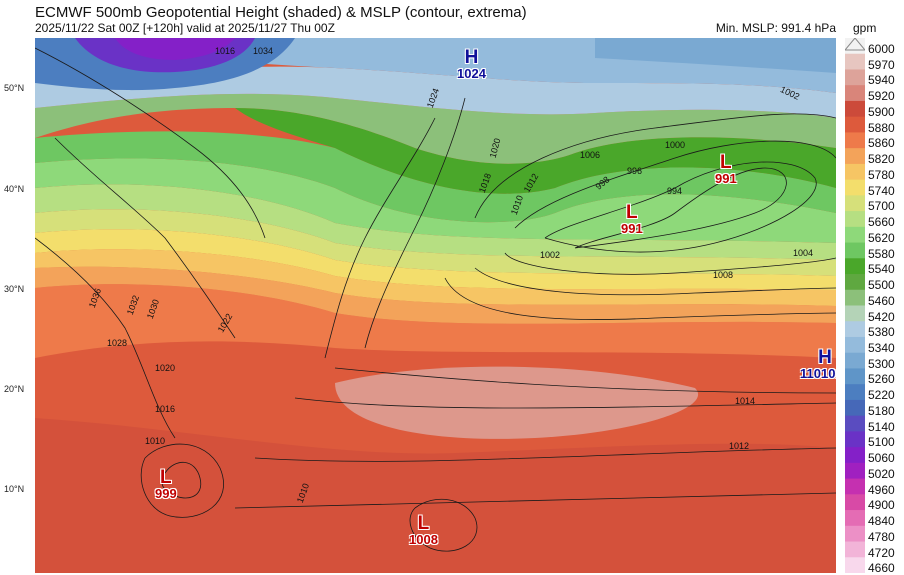 The height and width of the screenshot is (575, 904). What do you see at coordinates (739, 446) in the screenshot?
I see `contour-label: 1012` at bounding box center [739, 446].